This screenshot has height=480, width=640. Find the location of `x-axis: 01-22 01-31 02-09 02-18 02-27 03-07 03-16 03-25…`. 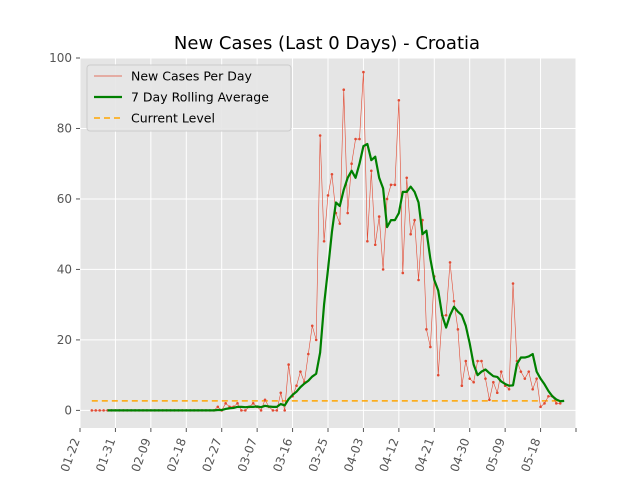

x-axis: 01-22 01-31 02-09 02-18 02-27 03-07 03-16 03-25… is located at coordinates (317, 451).